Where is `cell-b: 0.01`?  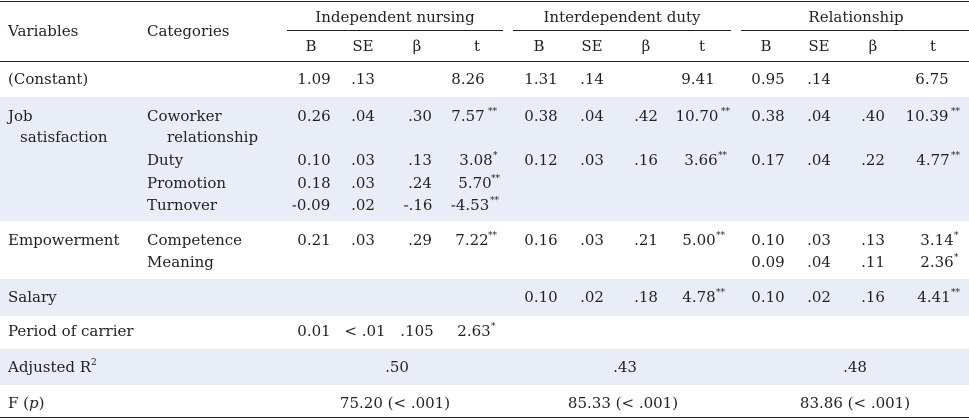 cell-b: 0.01 is located at coordinates (314, 331).